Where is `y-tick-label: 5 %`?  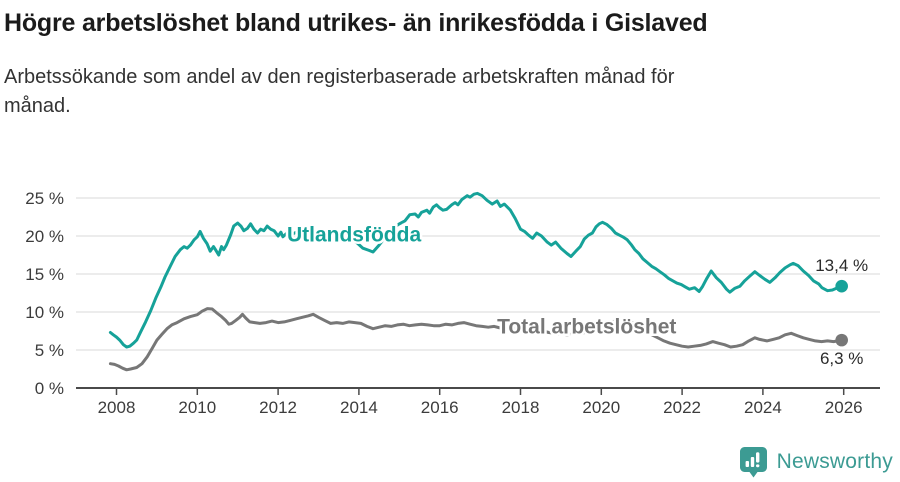
y-tick-label: 5 % is located at coordinates (49, 350).